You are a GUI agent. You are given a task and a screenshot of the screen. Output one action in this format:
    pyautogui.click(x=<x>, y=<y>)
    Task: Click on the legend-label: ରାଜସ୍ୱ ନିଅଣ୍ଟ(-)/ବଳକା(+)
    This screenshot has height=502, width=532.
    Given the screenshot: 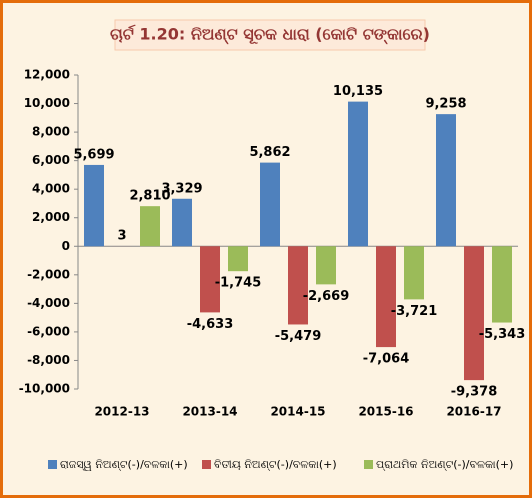 What is the action you would take?
    pyautogui.click(x=124, y=464)
    